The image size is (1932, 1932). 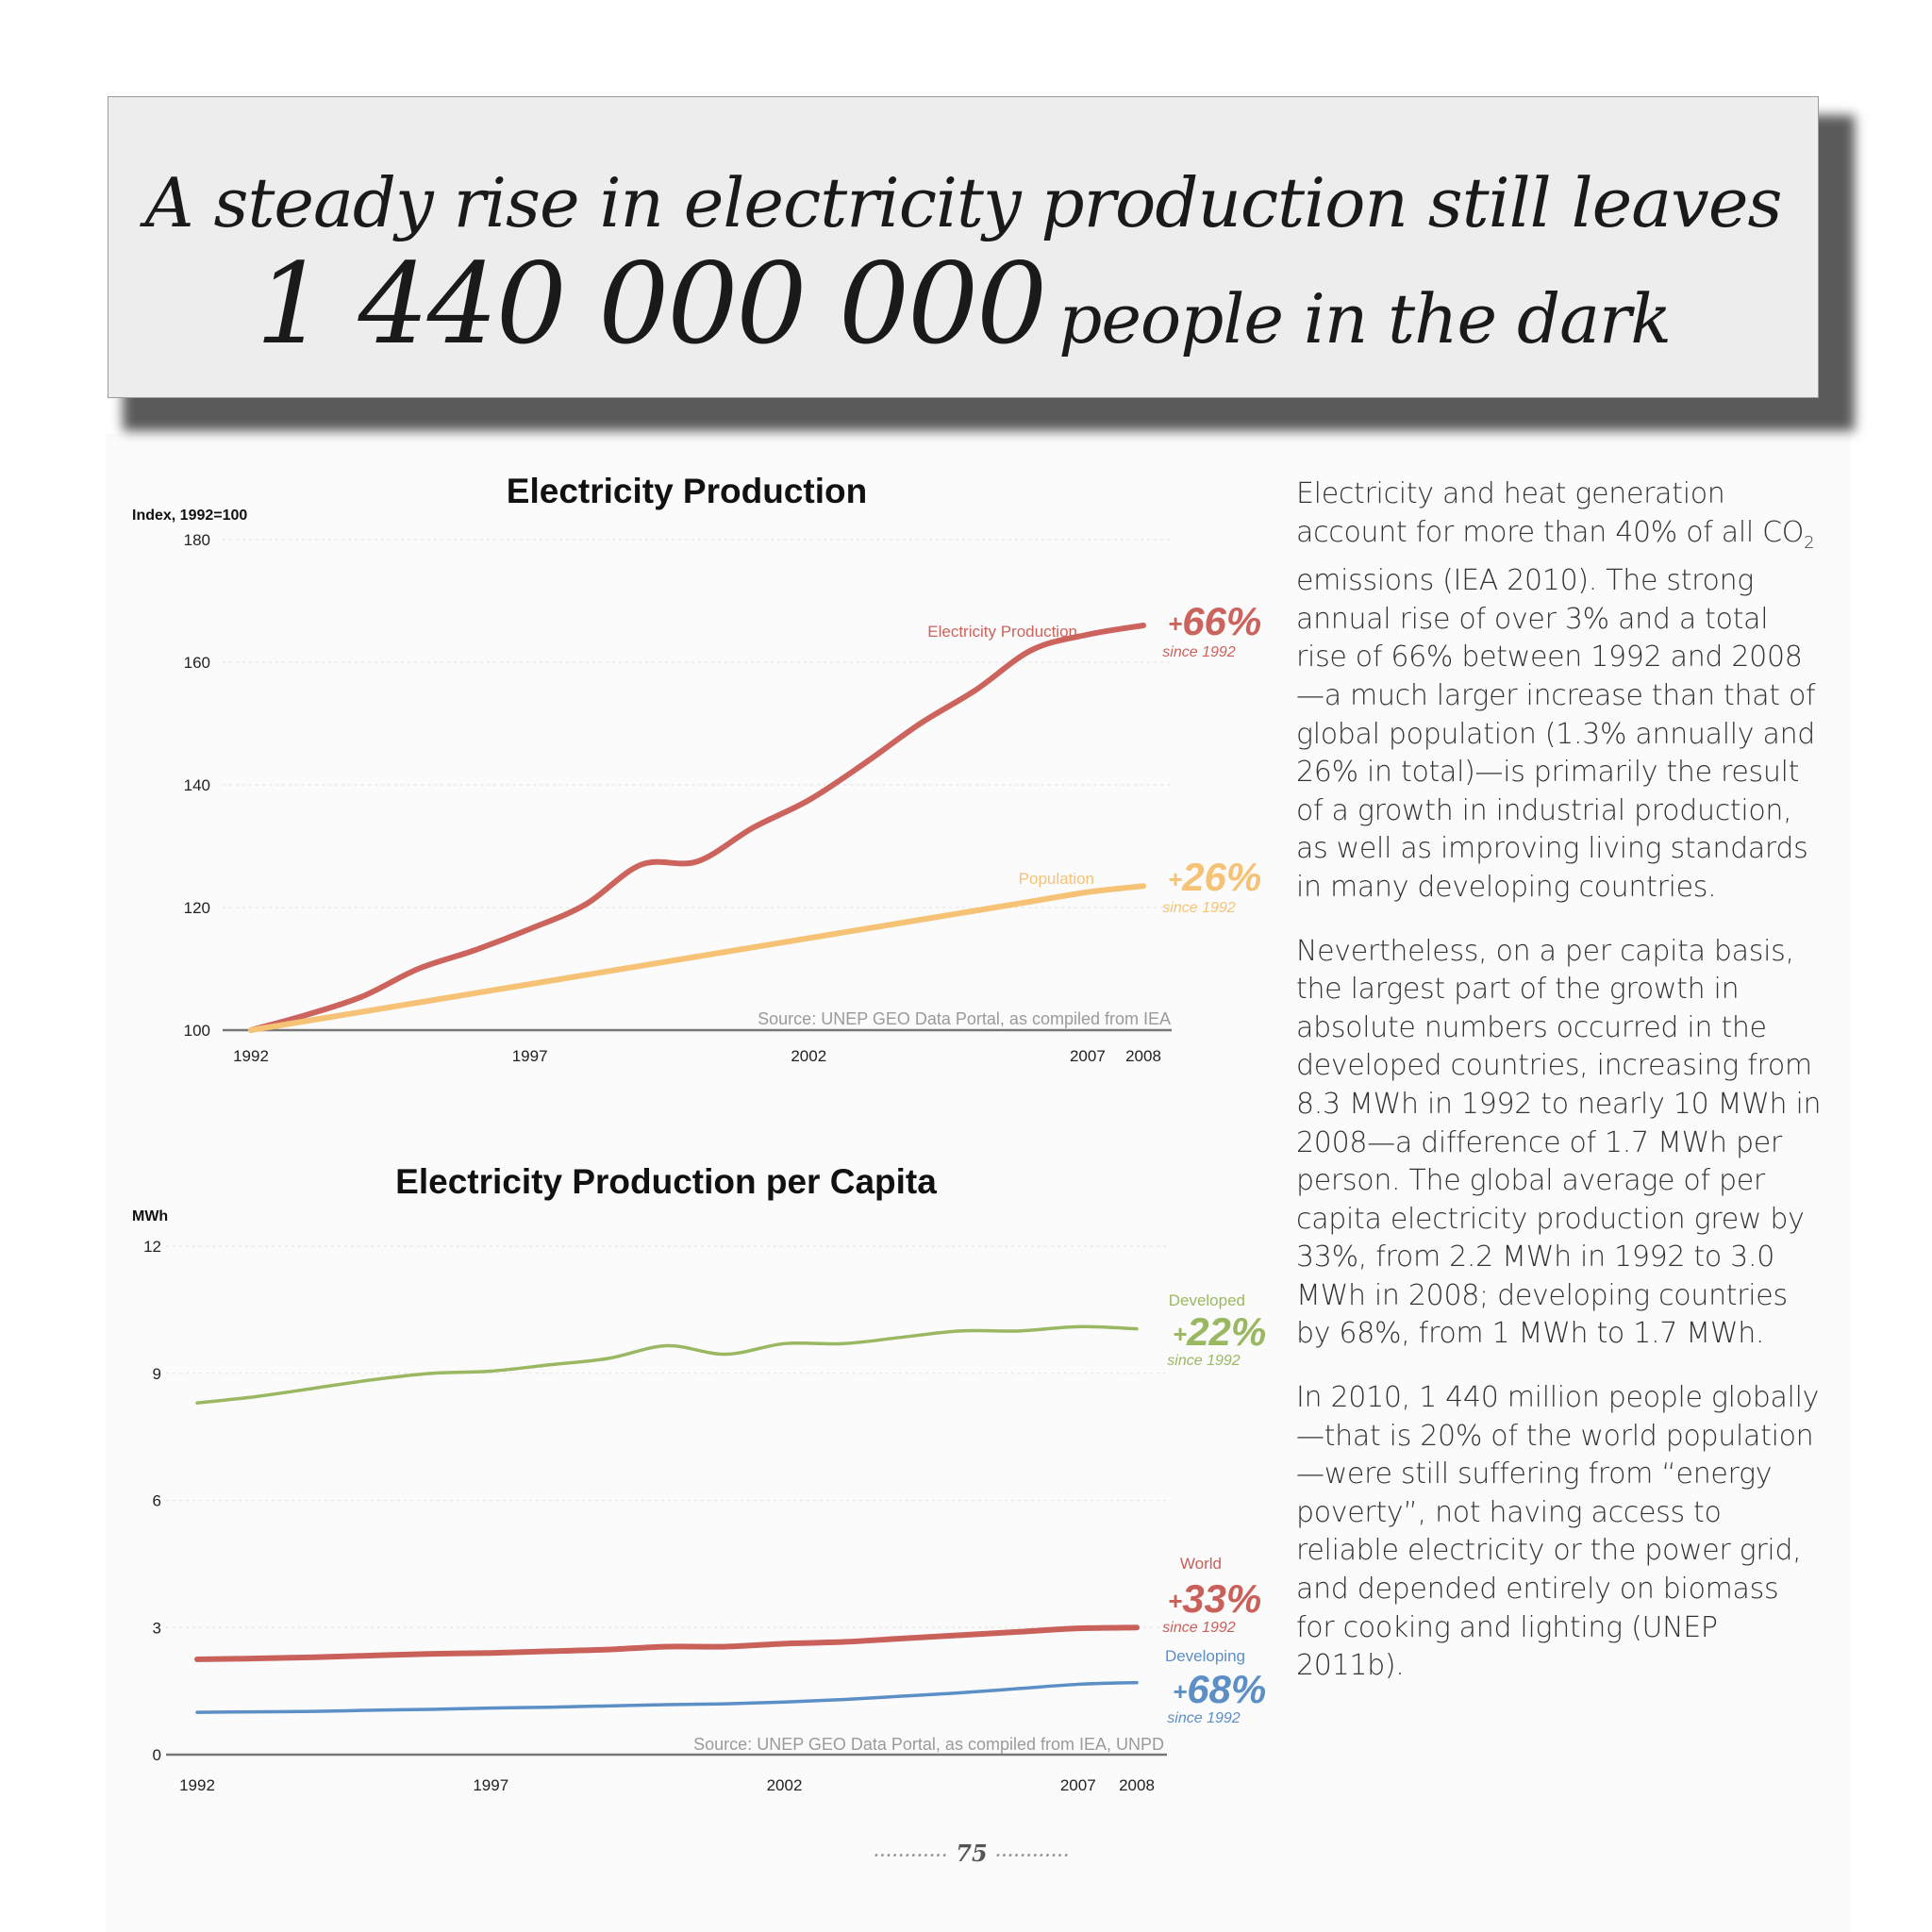 I want to click on series-line-population, so click(x=697, y=958).